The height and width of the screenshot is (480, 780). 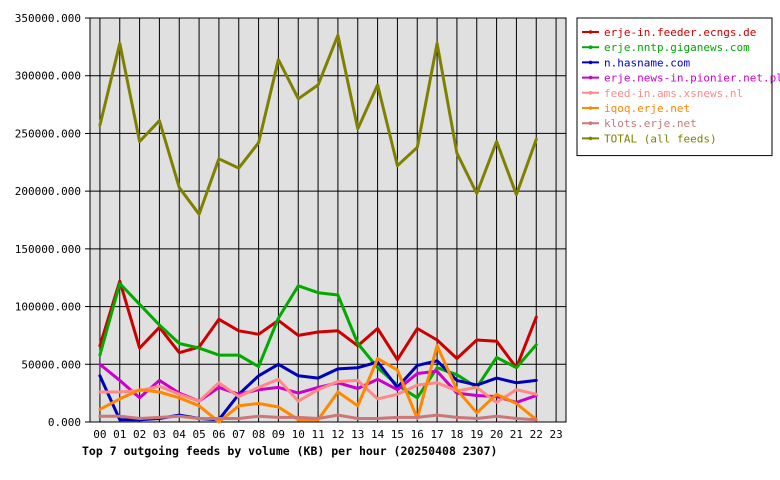 I want to click on legend-box, so click(x=674, y=87).